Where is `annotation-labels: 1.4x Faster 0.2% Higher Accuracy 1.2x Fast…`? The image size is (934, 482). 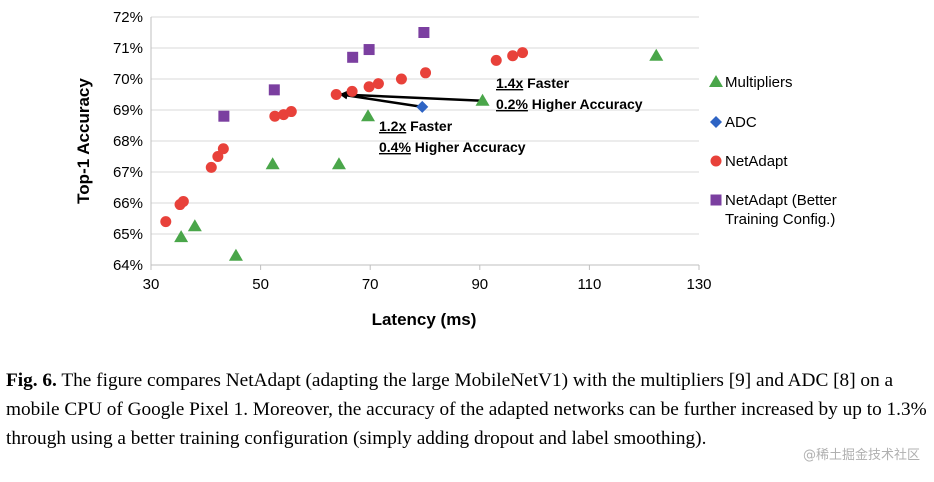
annotation-labels: 1.4x Faster 0.2% Higher Accuracy 1.2x Fast… is located at coordinates (511, 115).